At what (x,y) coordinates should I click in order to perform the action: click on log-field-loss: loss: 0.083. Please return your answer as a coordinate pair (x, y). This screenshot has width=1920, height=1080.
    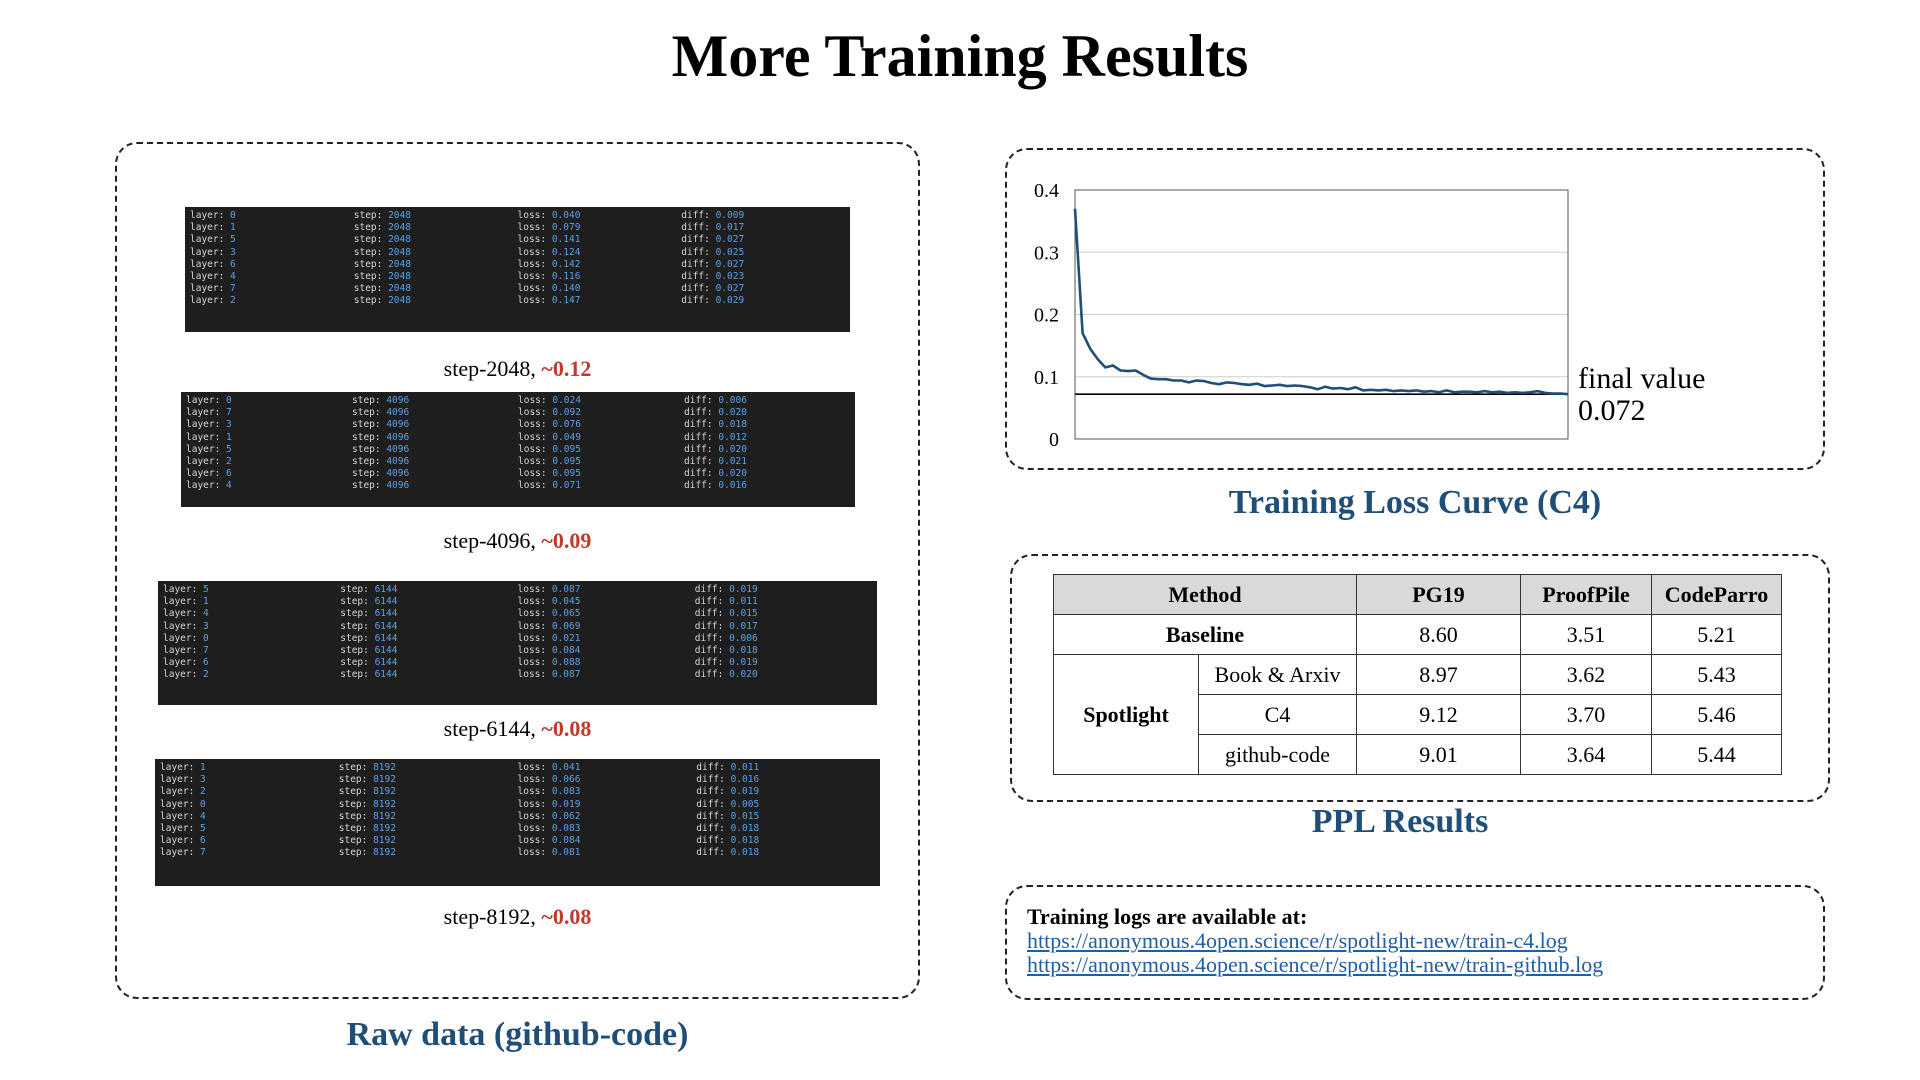
    Looking at the image, I should click on (549, 829).